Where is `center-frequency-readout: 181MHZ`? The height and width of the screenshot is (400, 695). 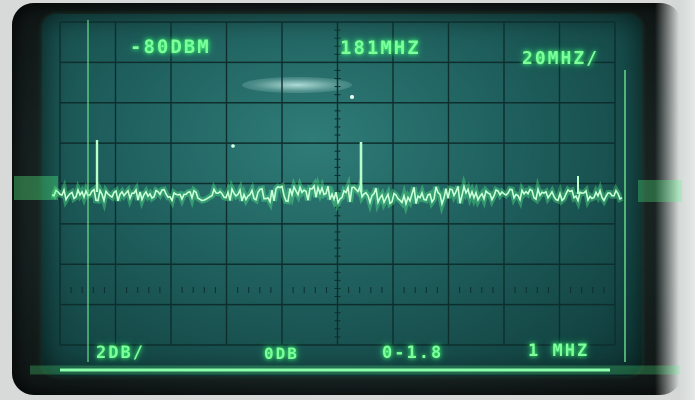
center-frequency-readout: 181MHZ is located at coordinates (380, 48).